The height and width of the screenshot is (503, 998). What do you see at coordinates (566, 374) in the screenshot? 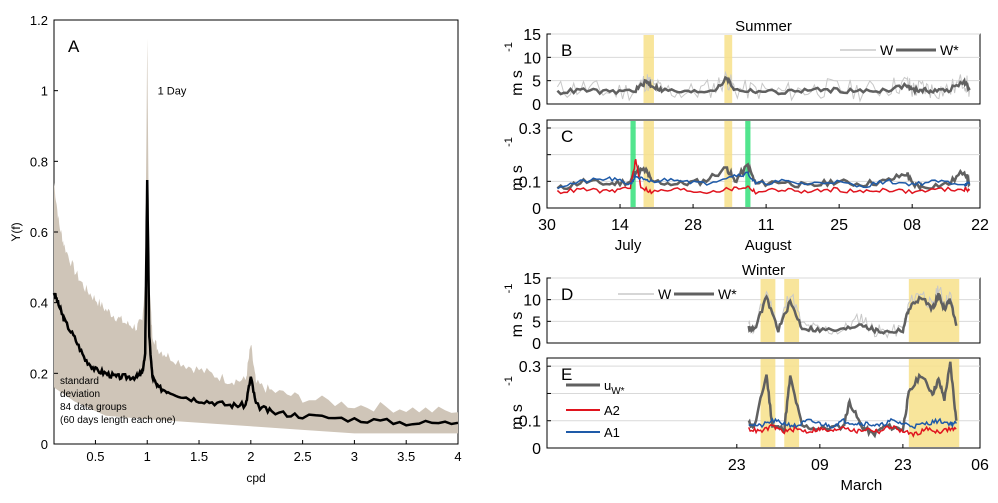
I see `panel-label-e: E` at bounding box center [566, 374].